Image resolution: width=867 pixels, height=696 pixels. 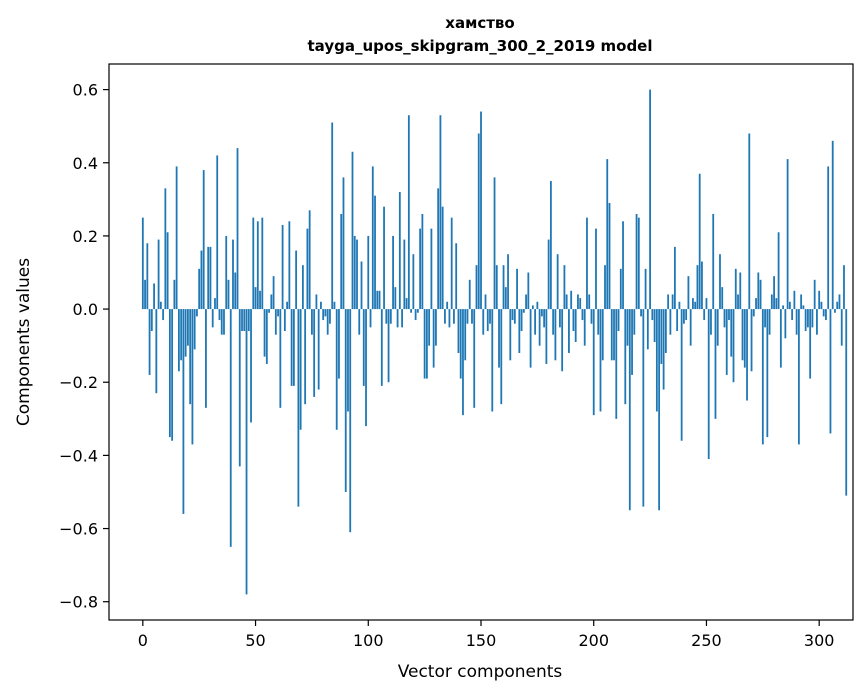 I want to click on chart-title-line2: tayga_upos_skipgram_300_2_2019 model, so click(x=480, y=46).